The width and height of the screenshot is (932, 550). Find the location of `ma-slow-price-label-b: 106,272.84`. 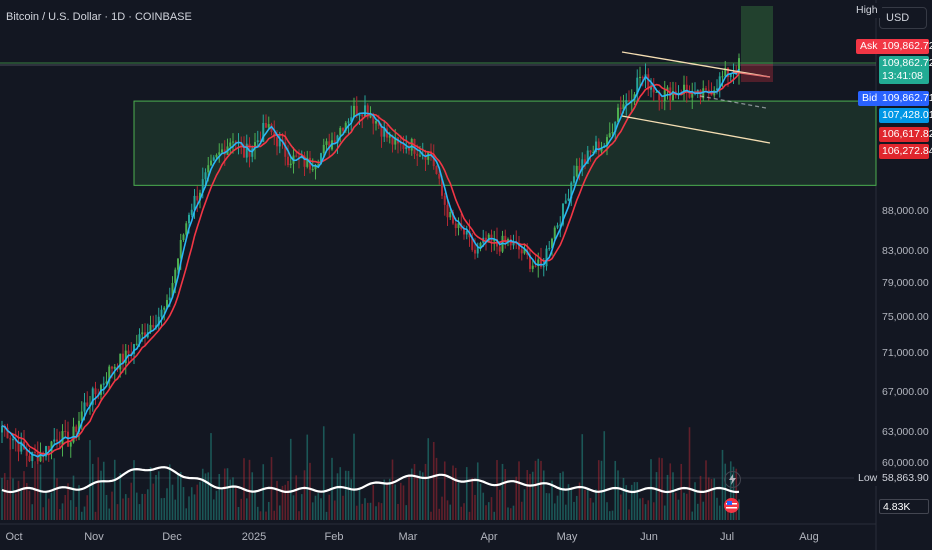

ma-slow-price-label-b: 106,272.84 is located at coordinates (905, 151).